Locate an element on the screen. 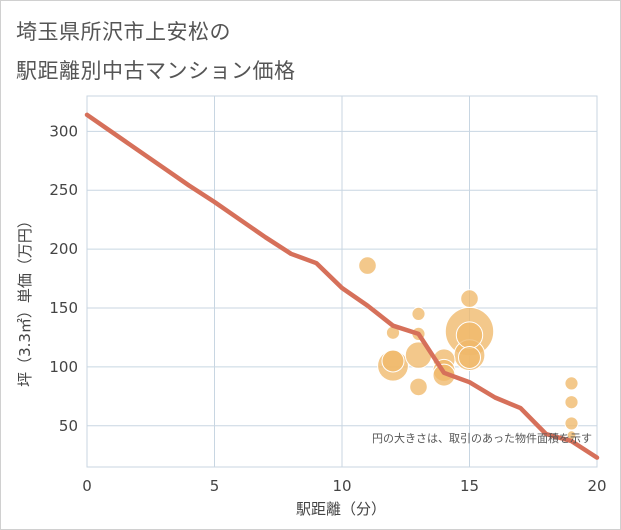 The width and height of the screenshot is (621, 530). y-tick-label: 150 is located at coordinates (63, 308).